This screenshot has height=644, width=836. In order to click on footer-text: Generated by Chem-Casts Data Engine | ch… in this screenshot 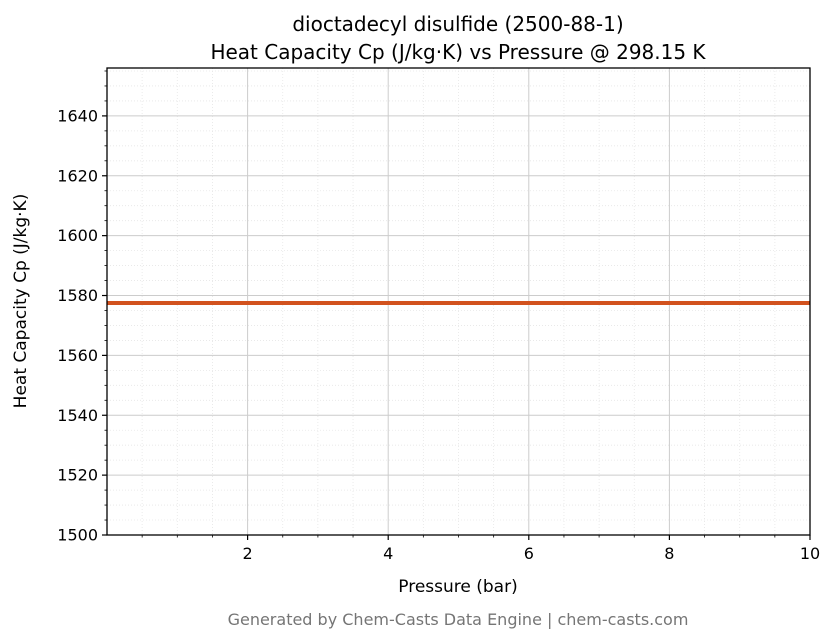, I will do `click(458, 619)`.